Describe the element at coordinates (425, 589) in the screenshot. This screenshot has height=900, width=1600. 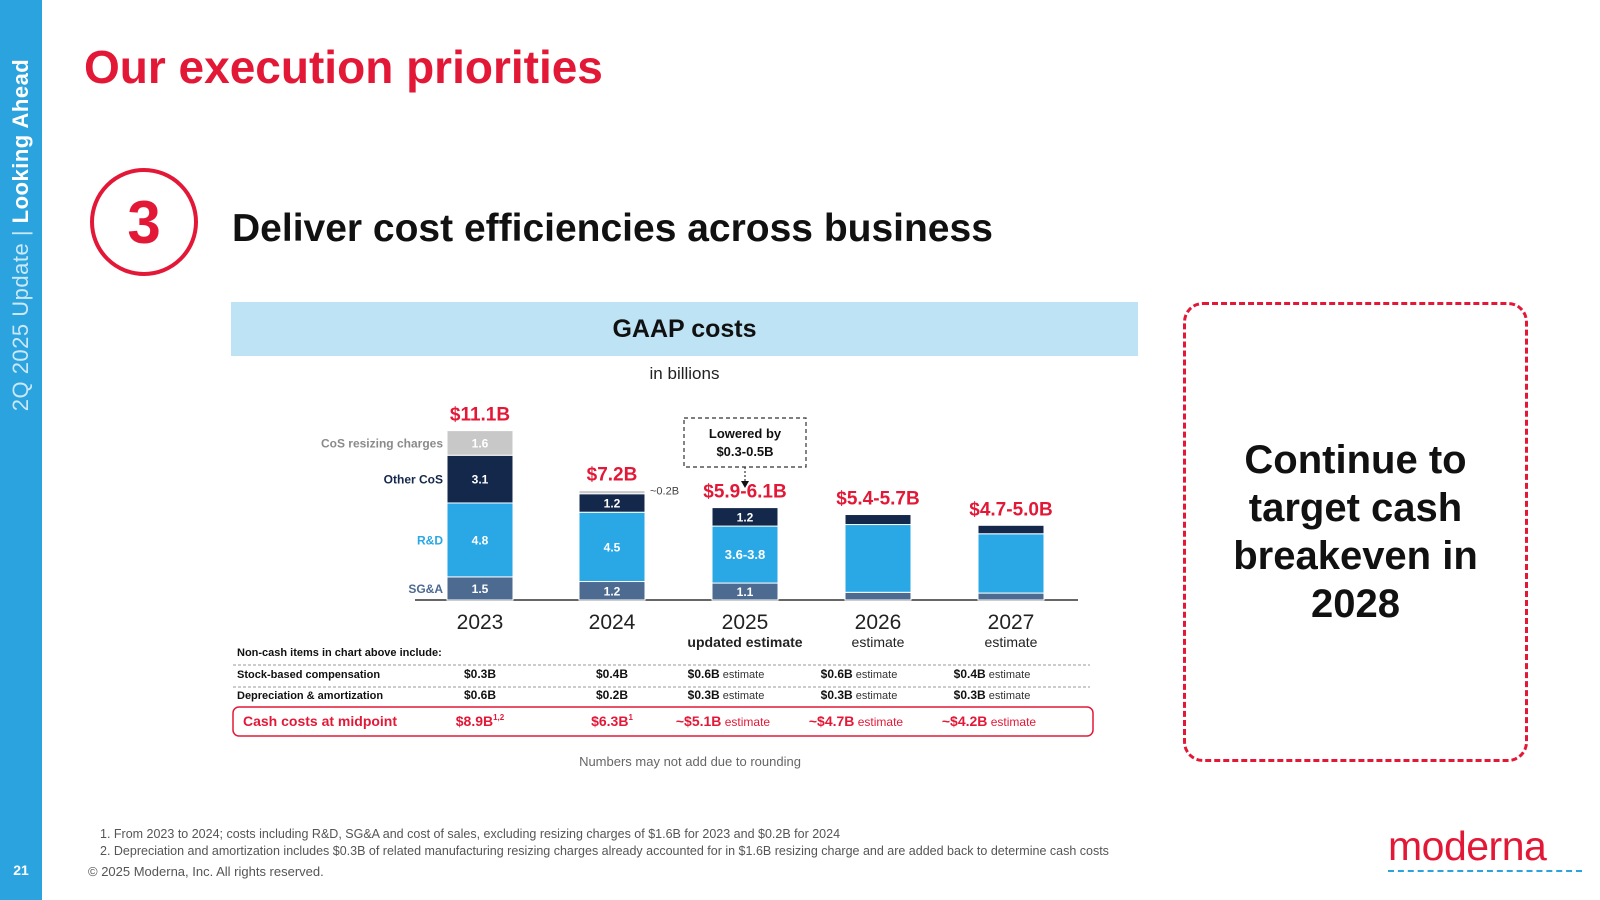
I see `legend-label: SG&A` at that location.